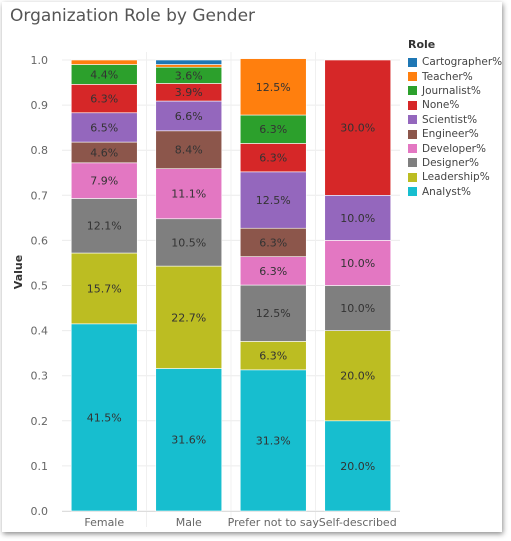 The height and width of the screenshot is (541, 511). I want to click on legend-label: Engineer%, so click(450, 134).